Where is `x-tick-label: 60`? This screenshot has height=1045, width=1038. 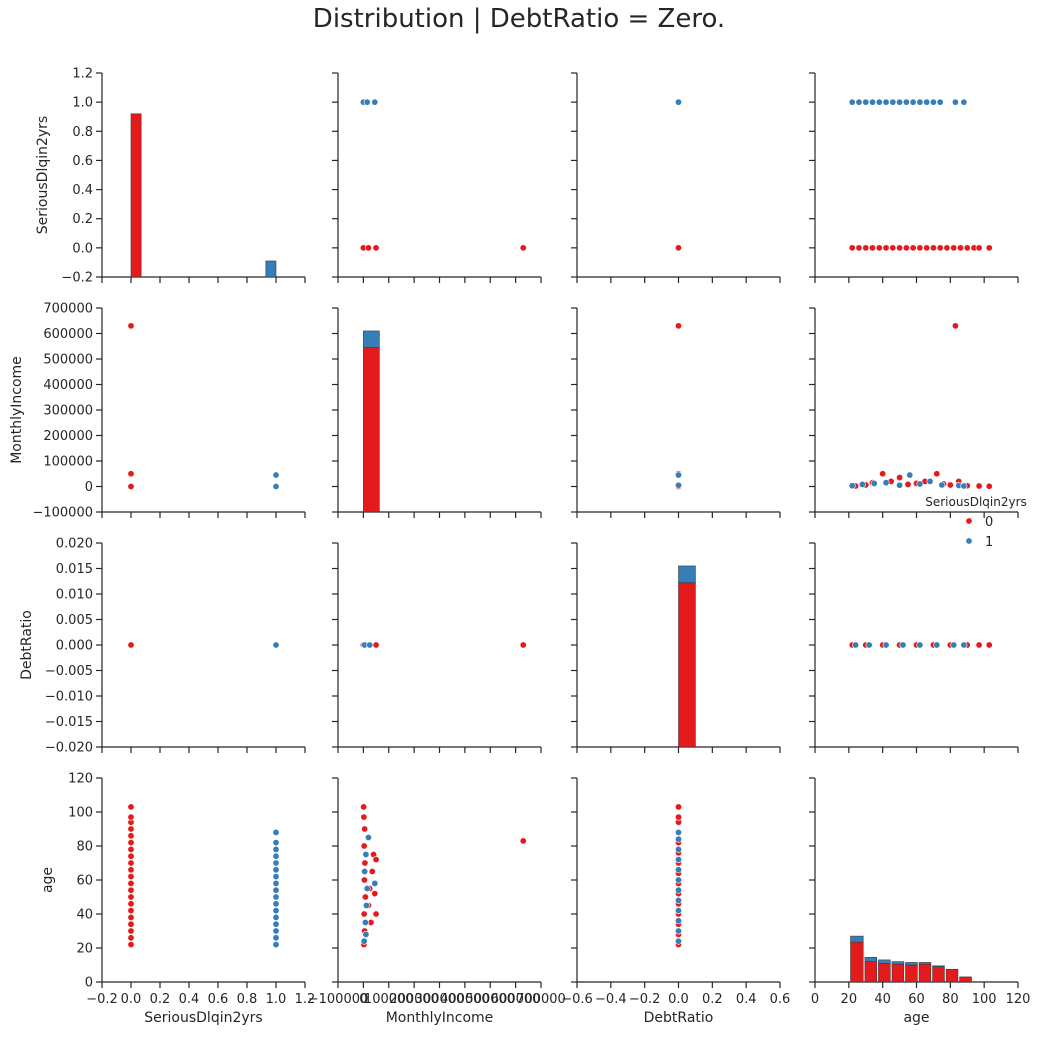
x-tick-label: 60 is located at coordinates (916, 999).